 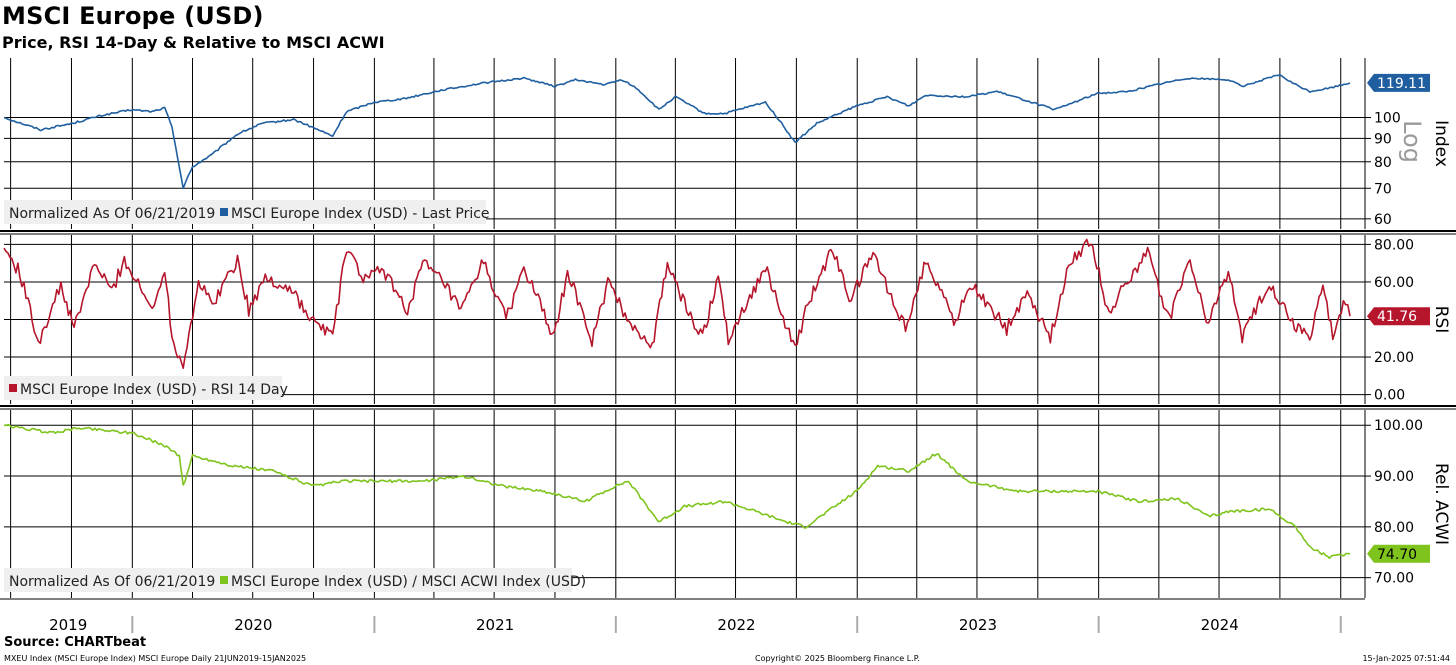 I want to click on chart-title: MSCI Europe (USD), so click(x=133, y=16).